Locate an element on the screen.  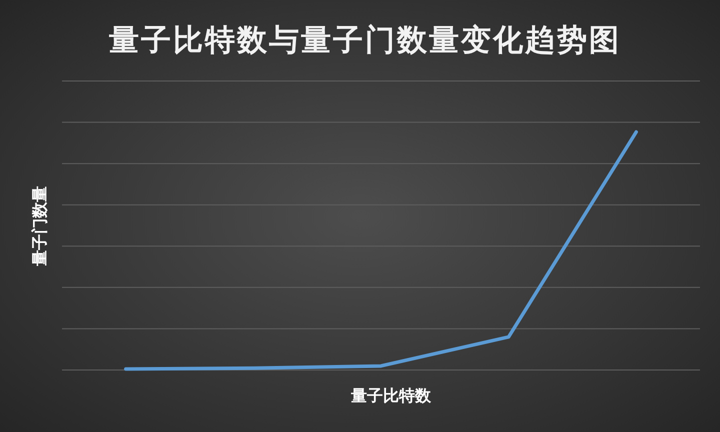
chart-title: 量子比特数与量子门数量变化趋势图 is located at coordinates (365, 40).